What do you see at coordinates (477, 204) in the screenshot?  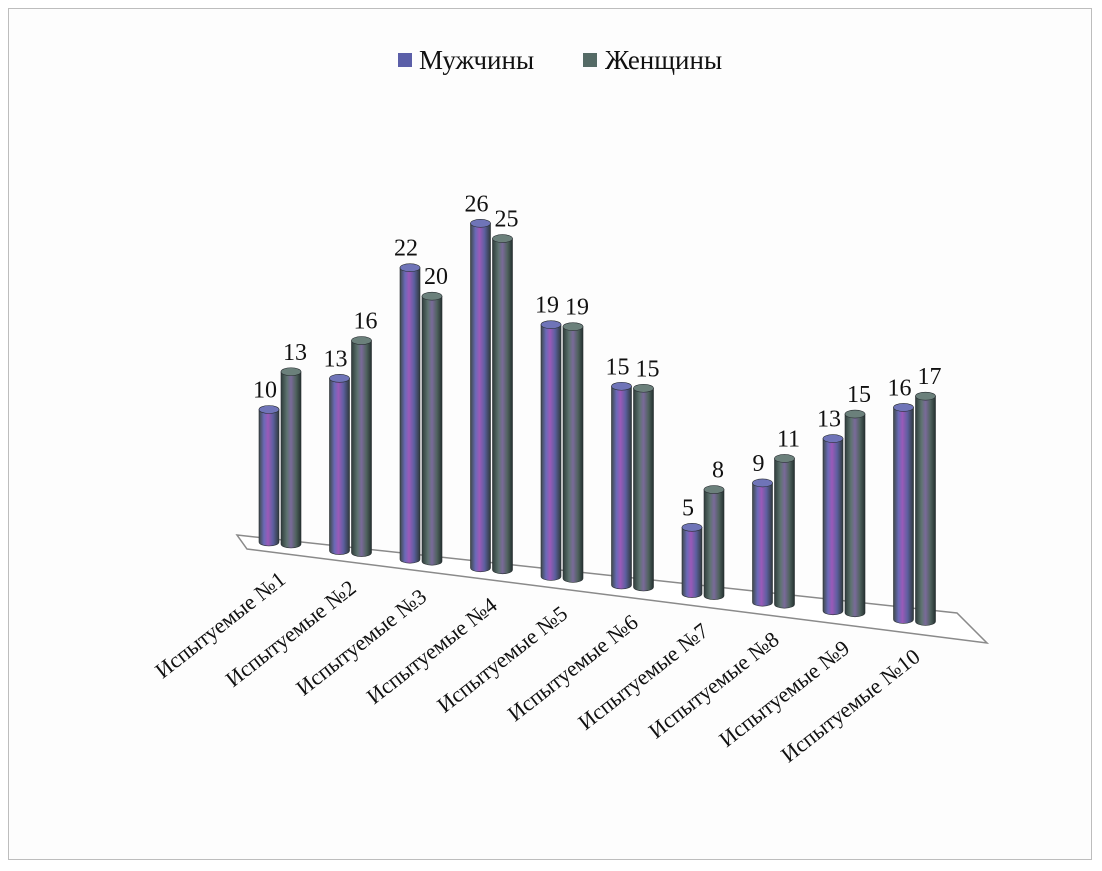 I see `value-label-men-4: 26` at bounding box center [477, 204].